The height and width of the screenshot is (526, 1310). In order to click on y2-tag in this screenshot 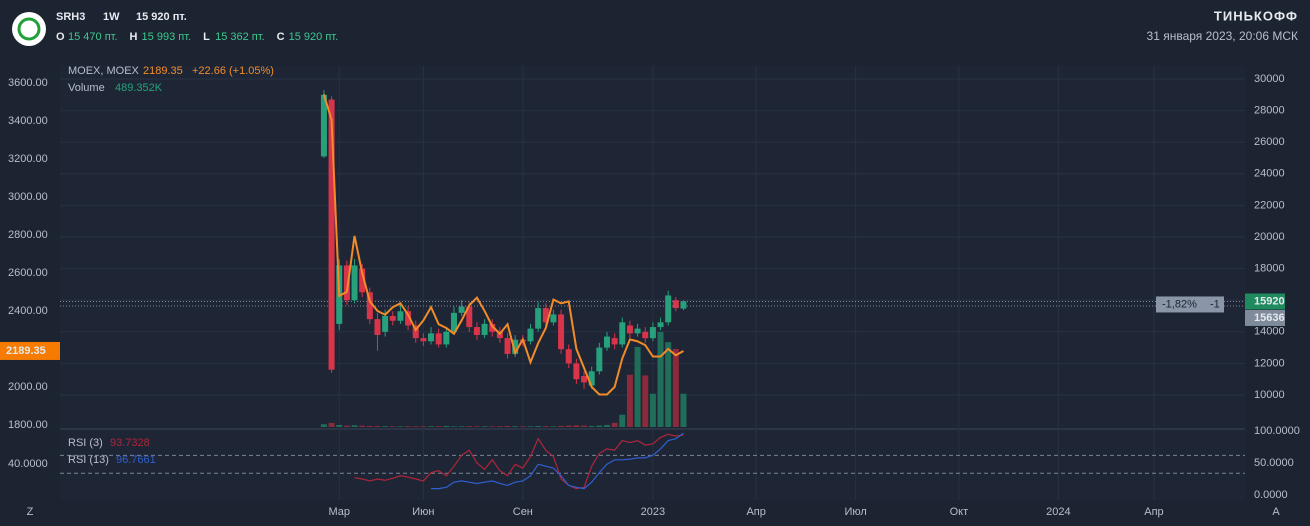, I will do `click(30, 350)`.